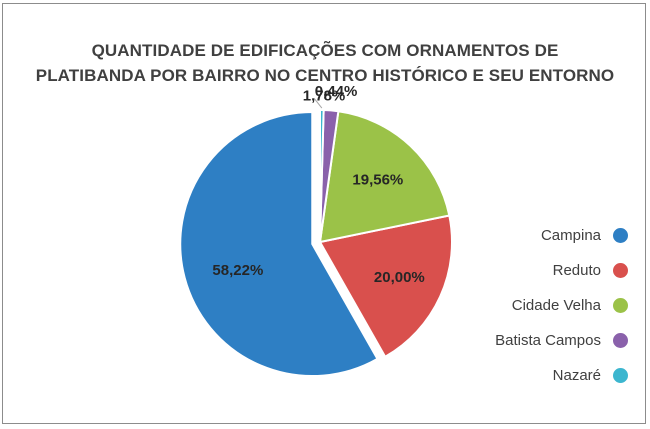 Image resolution: width=650 pixels, height=429 pixels. I want to click on legend-item-reduto: Reduto, so click(528, 270).